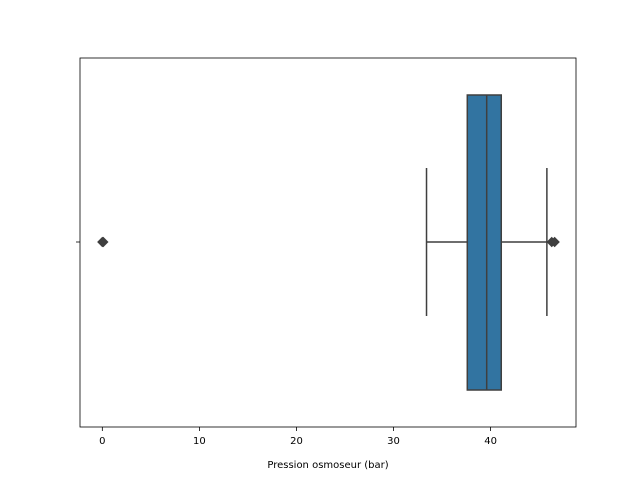 The image size is (640, 480). What do you see at coordinates (327, 465) in the screenshot?
I see `x-axis-label: Pression osmoseur (bar)` at bounding box center [327, 465].